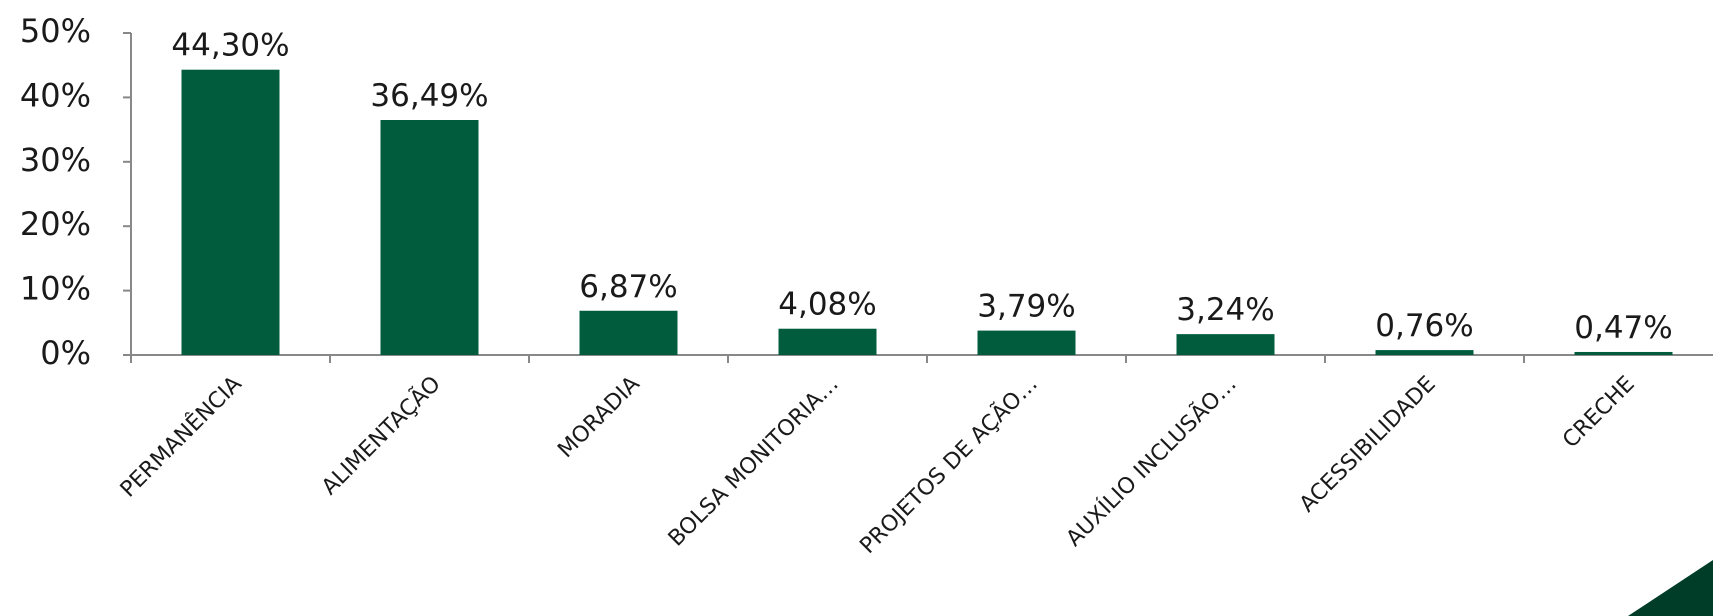 The height and width of the screenshot is (616, 1713). I want to click on x-tick-label: PERMANÊNCIA, so click(181, 437).